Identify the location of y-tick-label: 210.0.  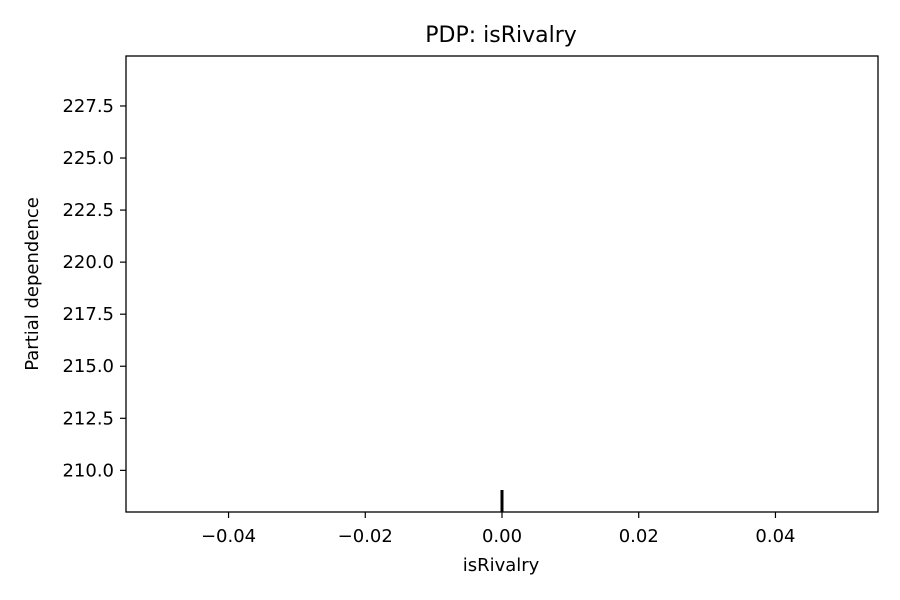
(88, 470).